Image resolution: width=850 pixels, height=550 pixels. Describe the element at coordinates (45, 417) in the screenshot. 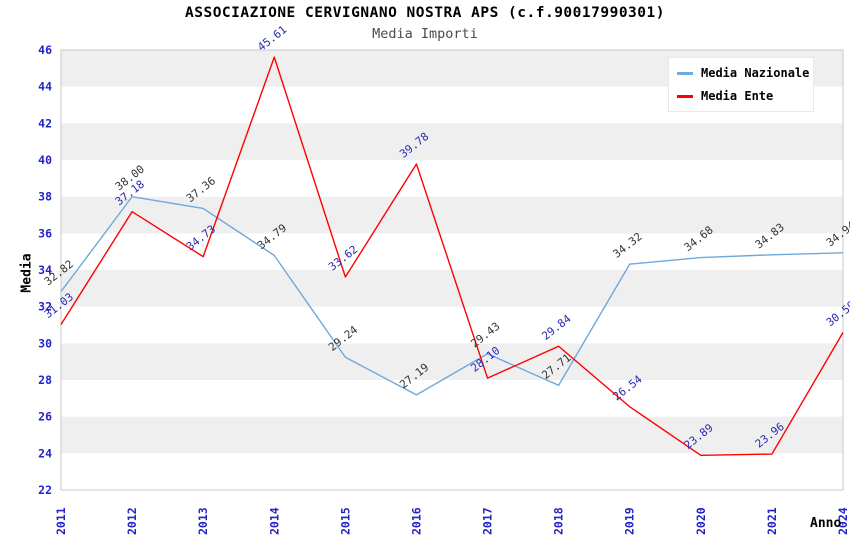

I see `y-tick-label: 26` at that location.